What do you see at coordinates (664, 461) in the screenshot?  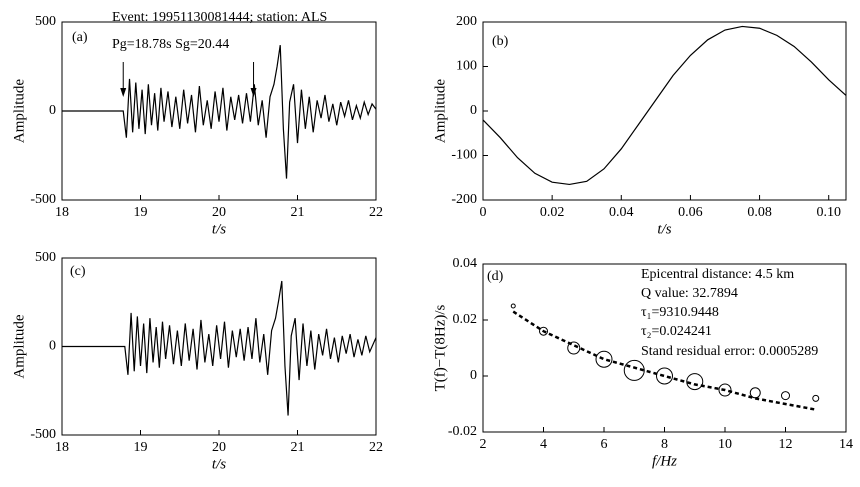 I see `x-axis-label: f/Hz` at bounding box center [664, 461].